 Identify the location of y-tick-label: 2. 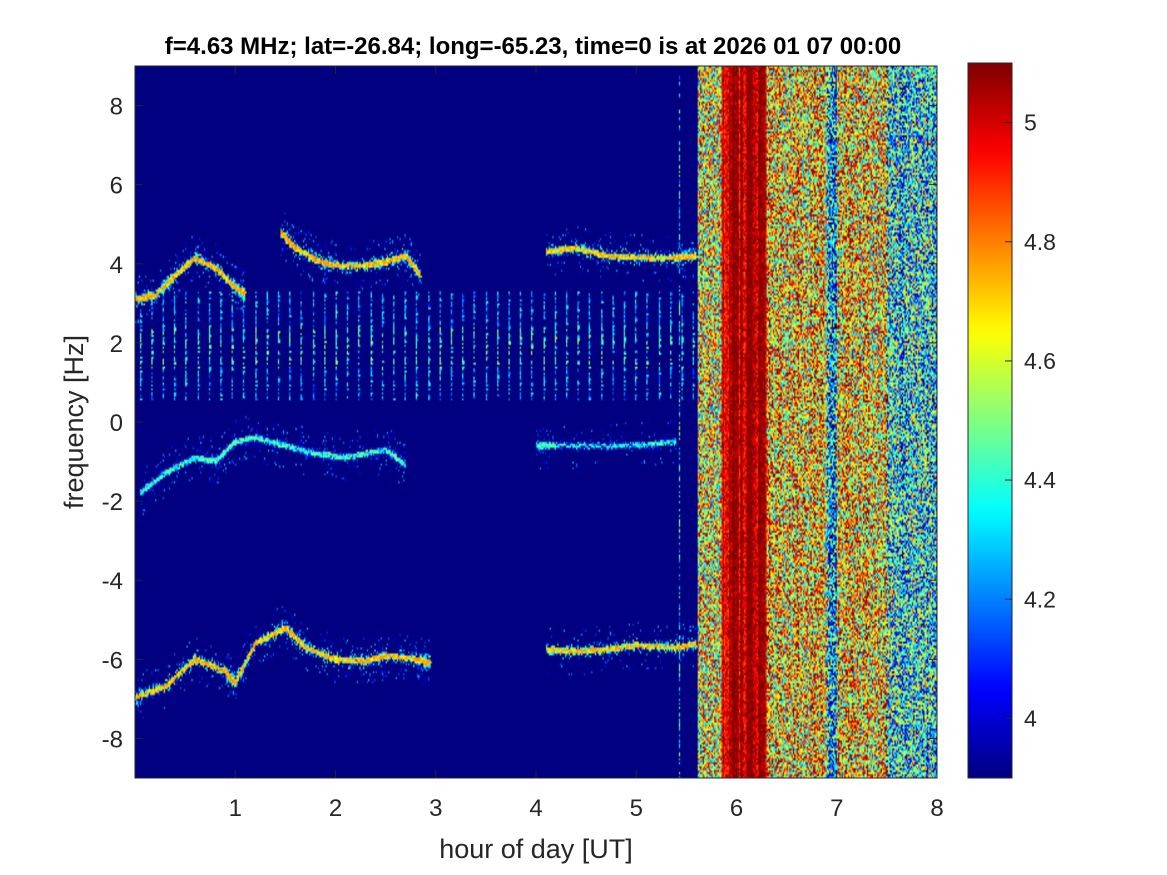
(116, 344).